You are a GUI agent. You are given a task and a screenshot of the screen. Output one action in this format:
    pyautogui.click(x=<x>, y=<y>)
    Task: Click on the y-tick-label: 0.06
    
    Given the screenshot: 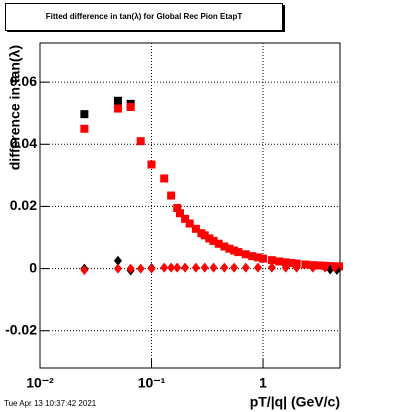 What is the action you would take?
    pyautogui.click(x=23, y=81)
    